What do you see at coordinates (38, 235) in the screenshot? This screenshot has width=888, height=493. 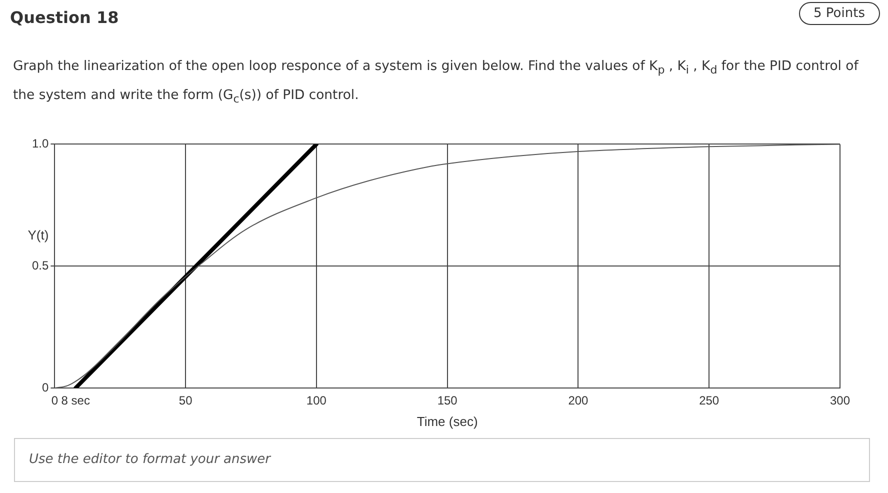 I see `y-axis-title: Y(t)` at bounding box center [38, 235].